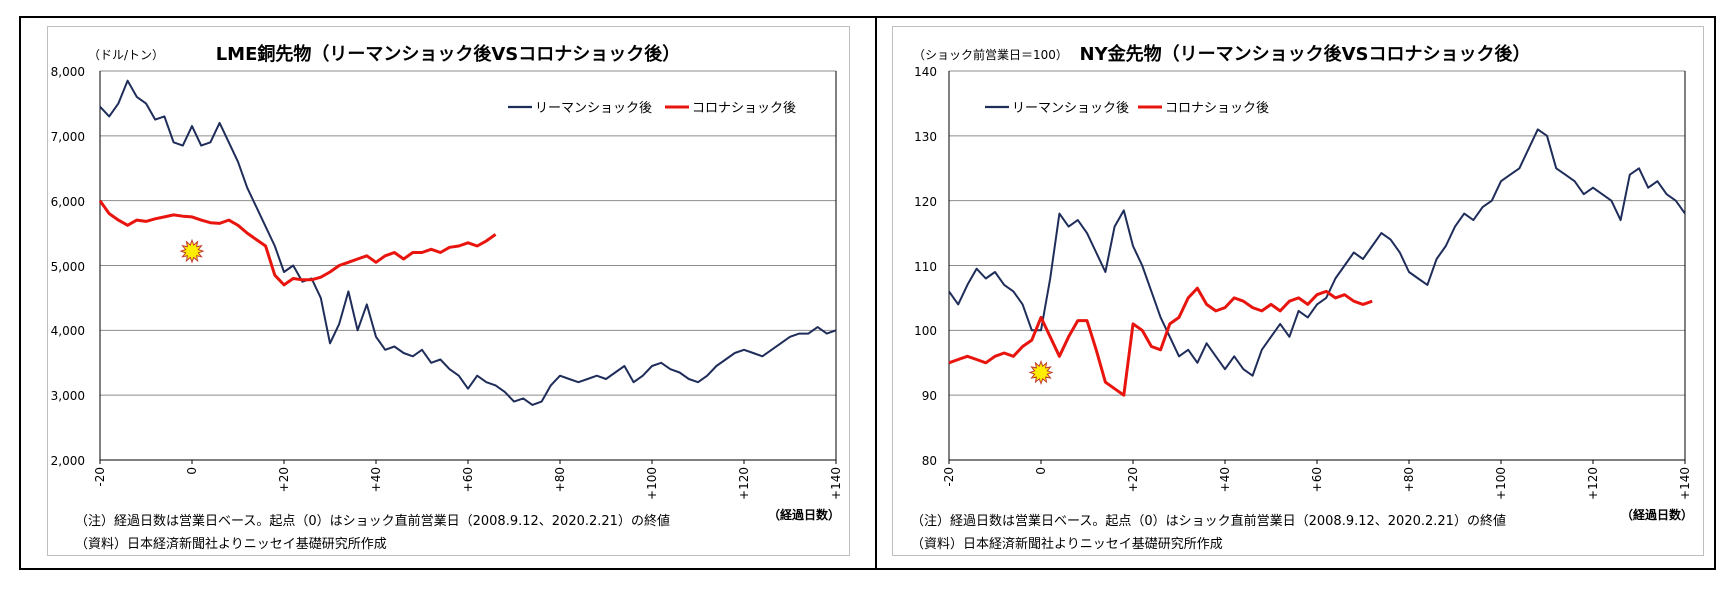  What do you see at coordinates (68, 202) in the screenshot?
I see `y-tick-label: 6,000` at bounding box center [68, 202].